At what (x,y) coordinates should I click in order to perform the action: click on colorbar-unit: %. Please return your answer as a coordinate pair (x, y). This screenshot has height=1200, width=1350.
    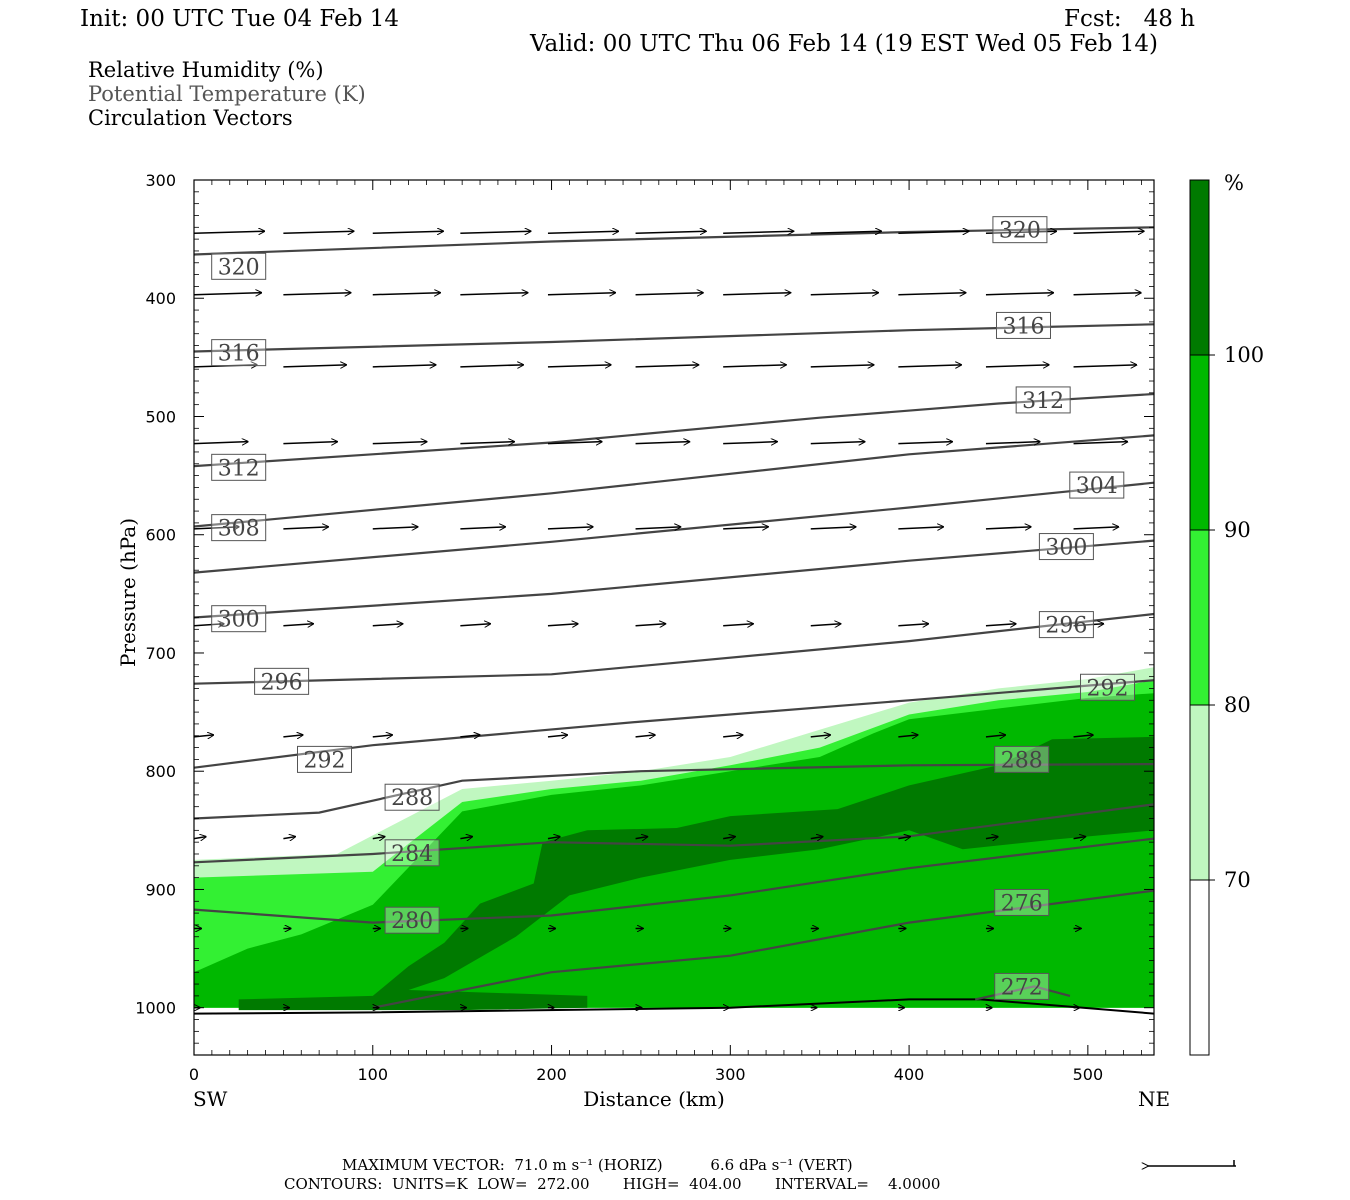
    Looking at the image, I should click on (1234, 183).